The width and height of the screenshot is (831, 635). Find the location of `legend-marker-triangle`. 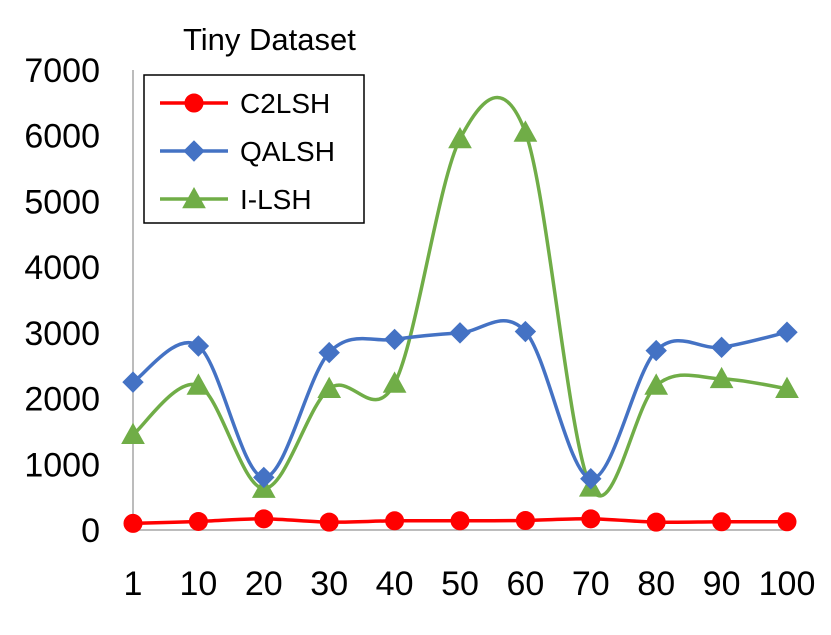

legend-marker-triangle is located at coordinates (194, 197).